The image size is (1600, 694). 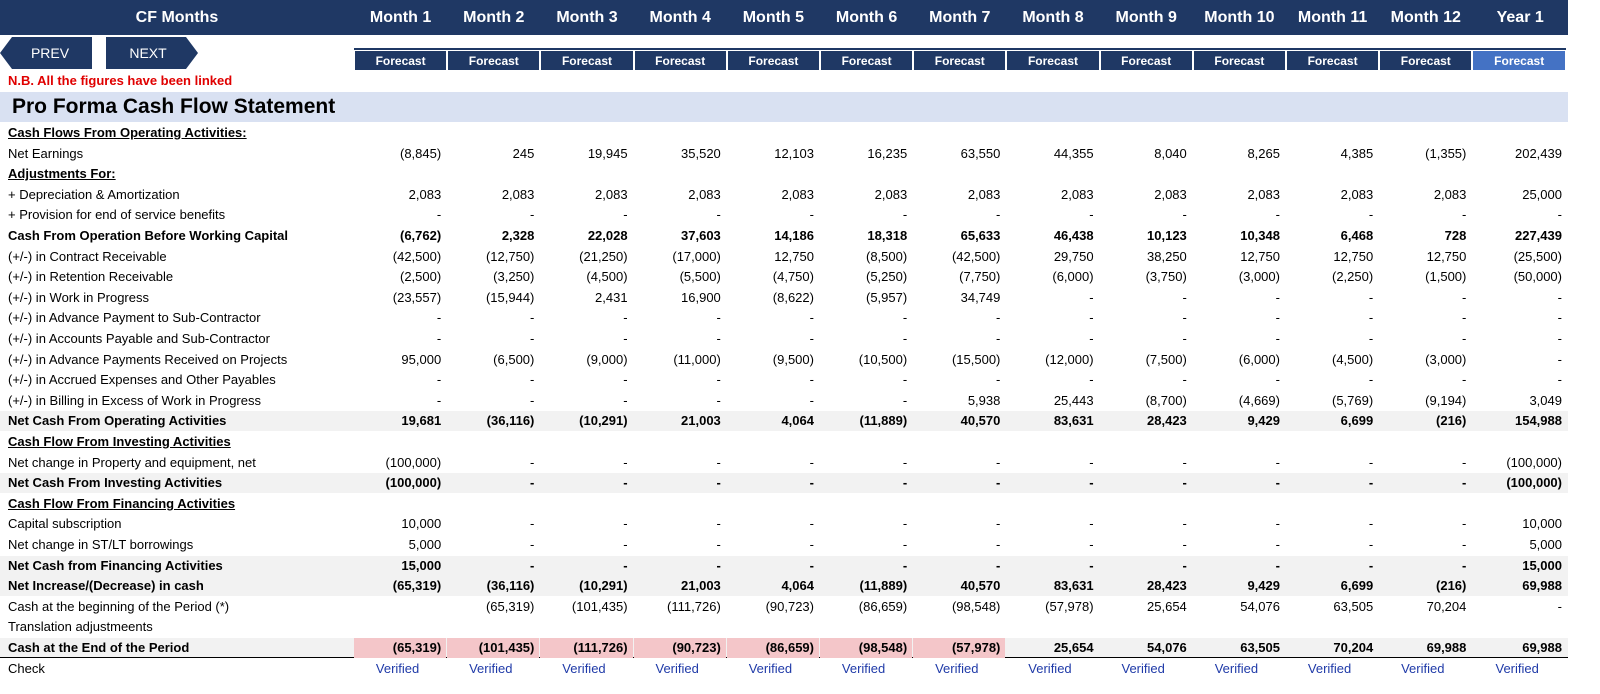 What do you see at coordinates (1166, 277) in the screenshot?
I see `value-cell: (3,750)` at bounding box center [1166, 277].